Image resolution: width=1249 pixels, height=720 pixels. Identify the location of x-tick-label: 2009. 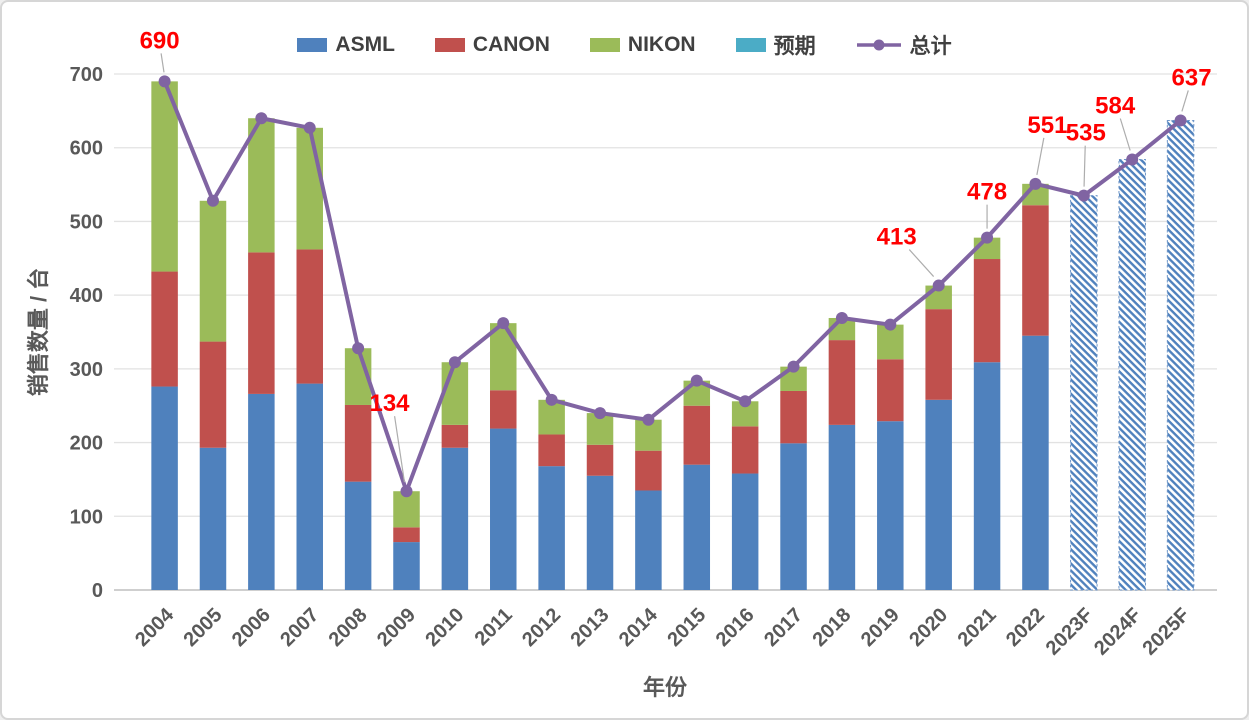
(396, 627).